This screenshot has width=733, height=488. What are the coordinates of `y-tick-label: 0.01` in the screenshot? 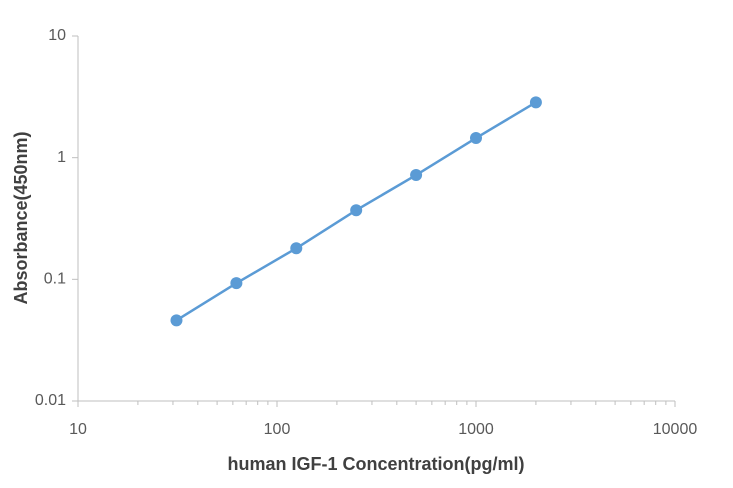 It's located at (50, 400).